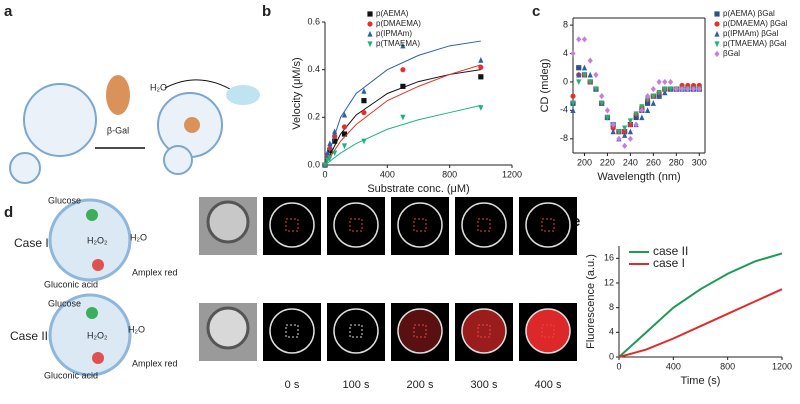 This screenshot has width=800, height=404. I want to click on case-label: Case I, so click(31, 243).